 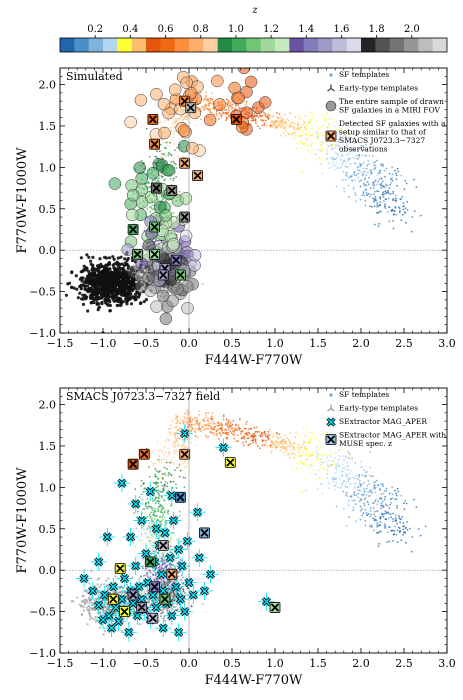 I want to click on legend-entry: SF templates, so click(x=359, y=74).